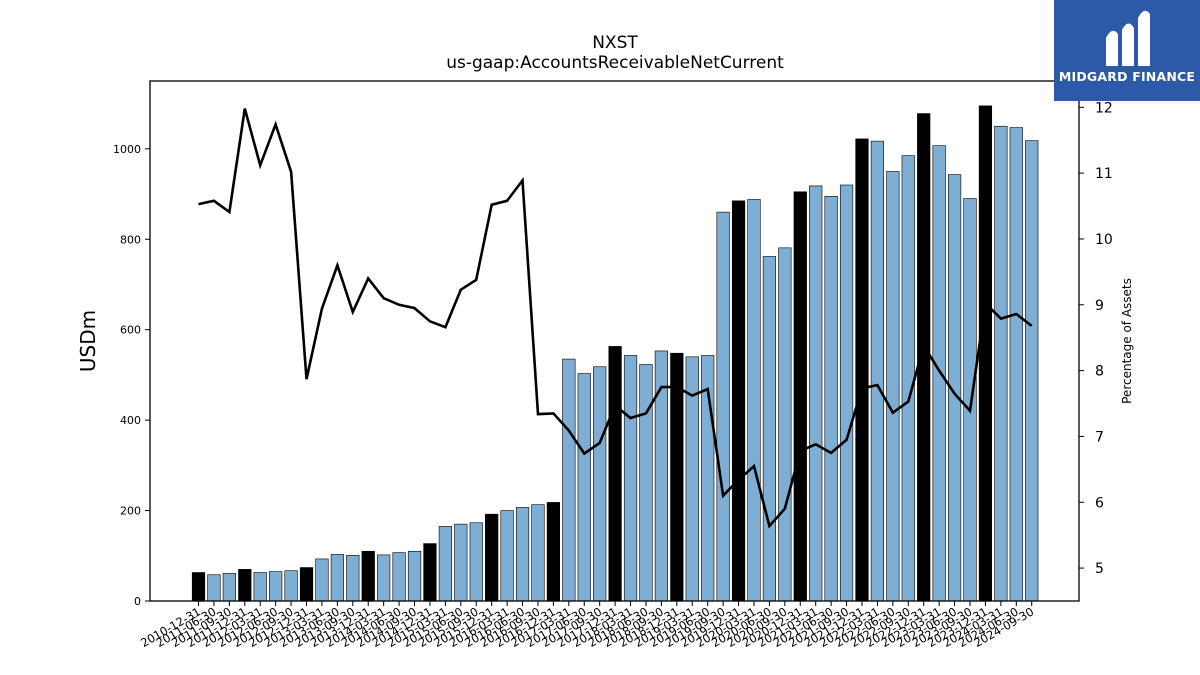 This screenshot has width=1200, height=675. I want to click on y2-tick-label: 7, so click(1099, 437).